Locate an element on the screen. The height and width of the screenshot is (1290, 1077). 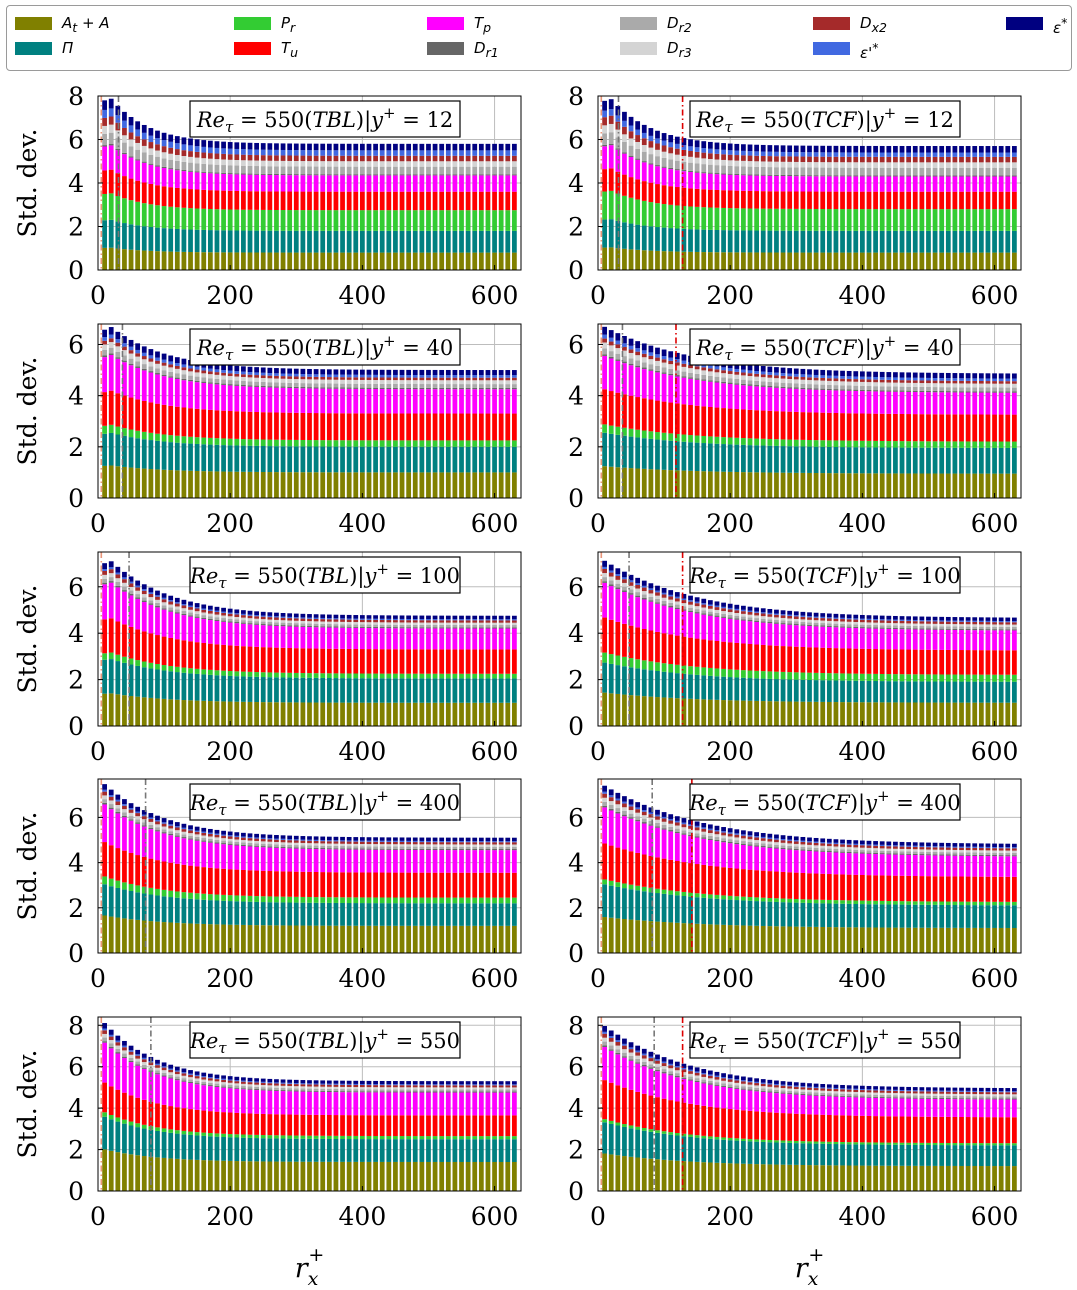
y-tick-label: 6 is located at coordinates (576, 344).